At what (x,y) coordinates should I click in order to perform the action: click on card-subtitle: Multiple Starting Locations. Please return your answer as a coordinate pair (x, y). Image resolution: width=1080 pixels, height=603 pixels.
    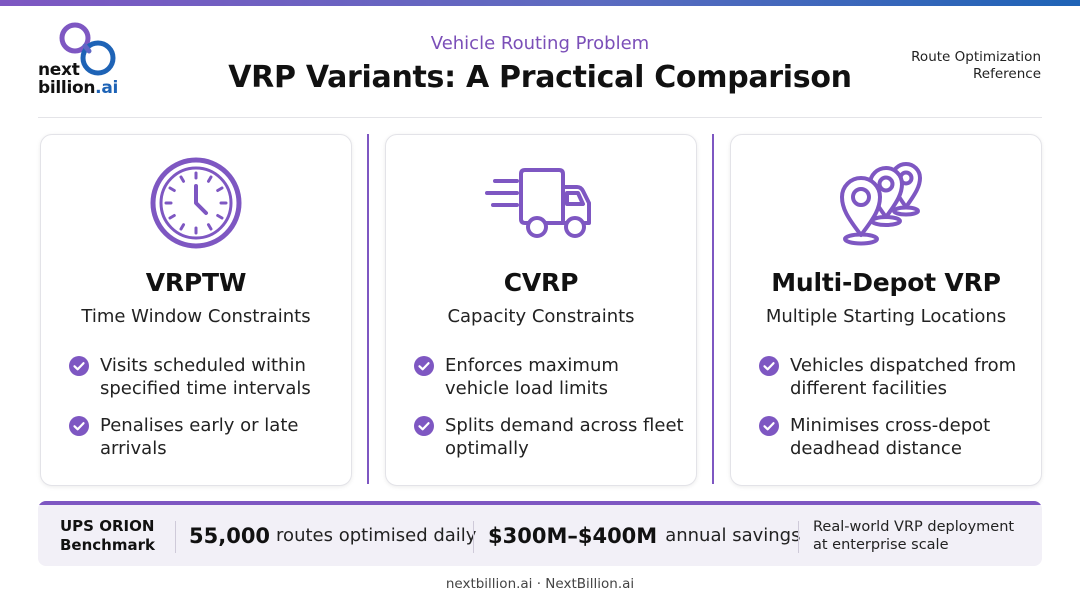
    Looking at the image, I should click on (886, 316).